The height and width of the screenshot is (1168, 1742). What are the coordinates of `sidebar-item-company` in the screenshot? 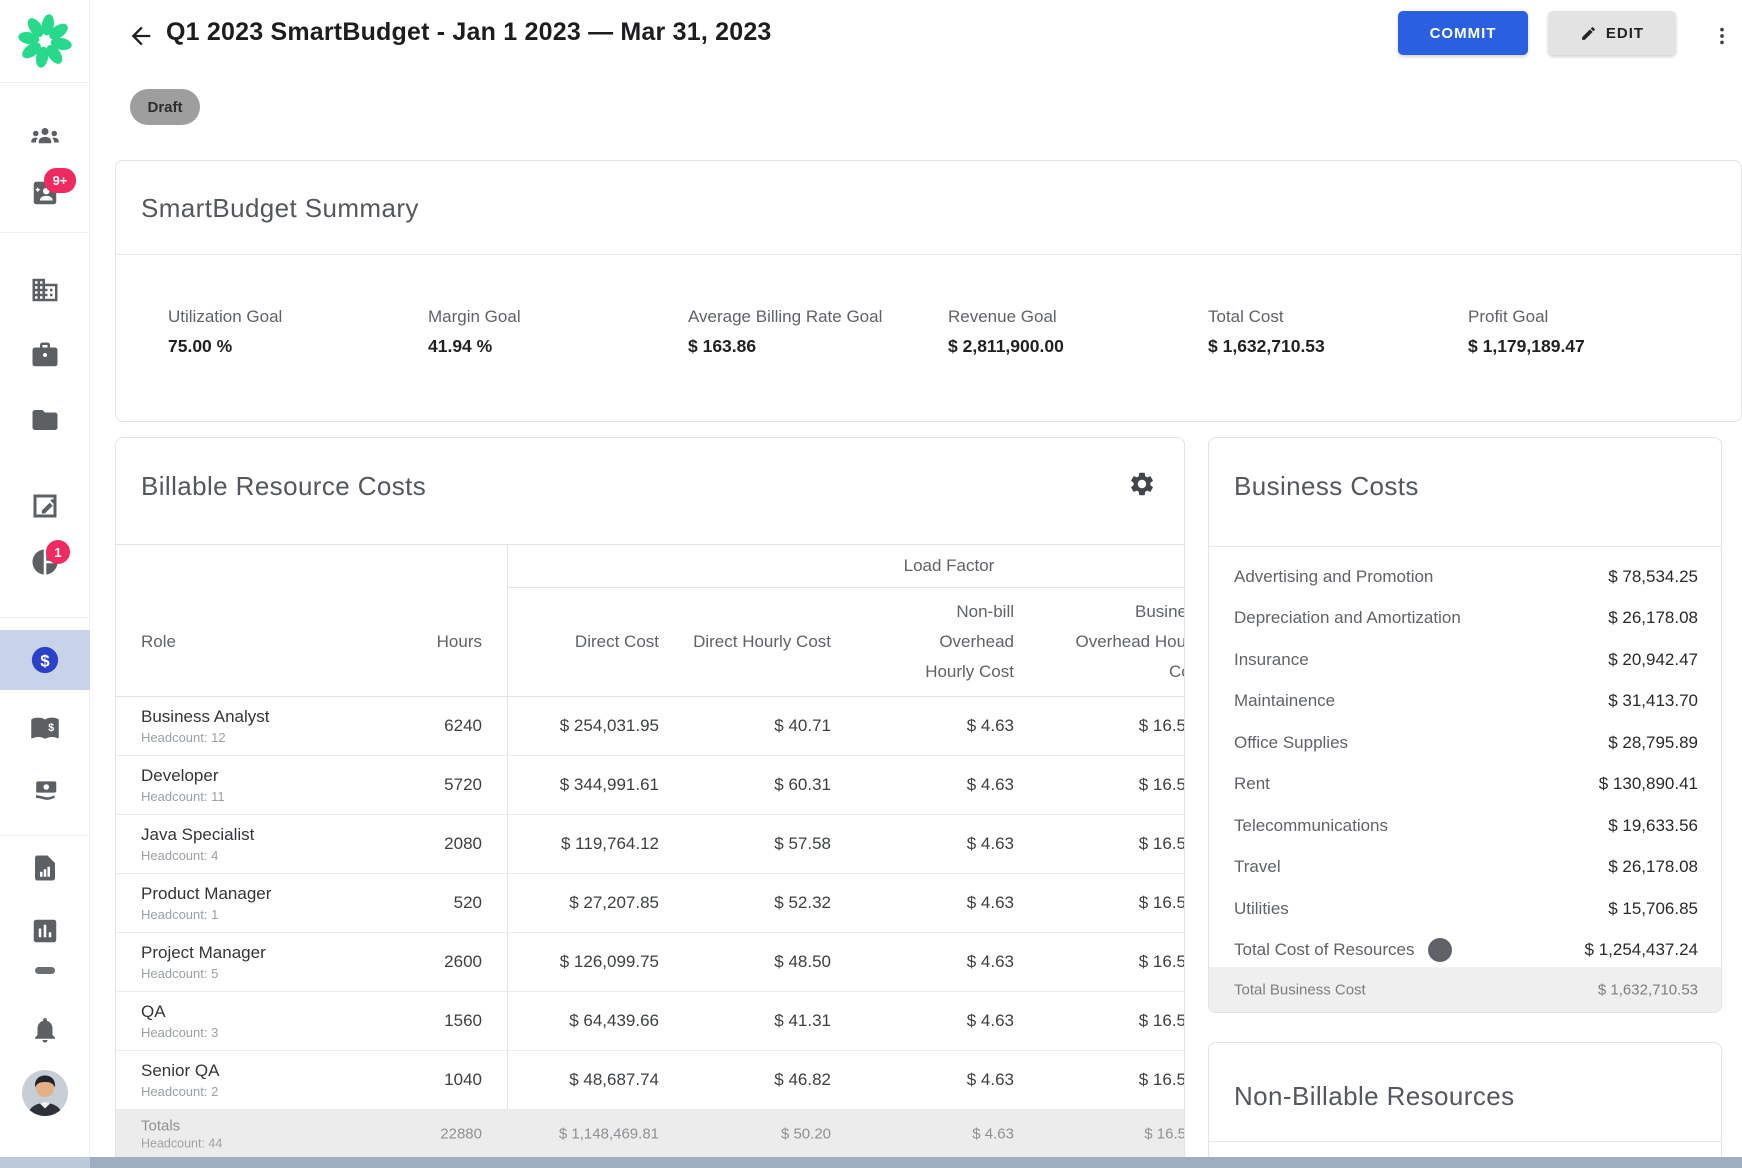 It's located at (45, 290).